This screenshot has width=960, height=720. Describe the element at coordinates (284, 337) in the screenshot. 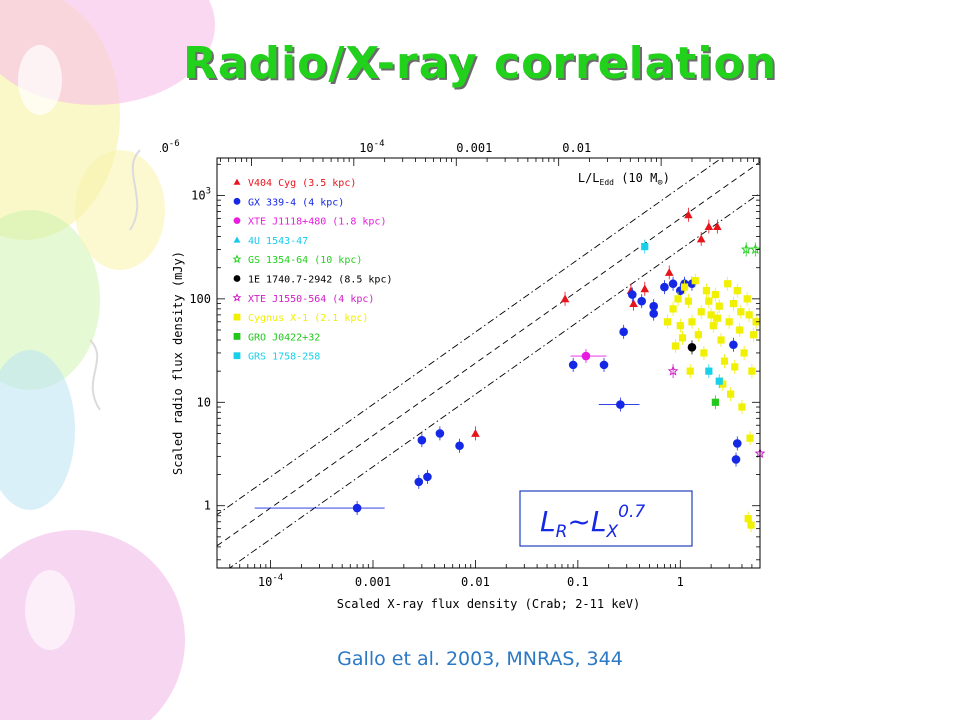

I see `legend-label: GRO J0422+32` at that location.